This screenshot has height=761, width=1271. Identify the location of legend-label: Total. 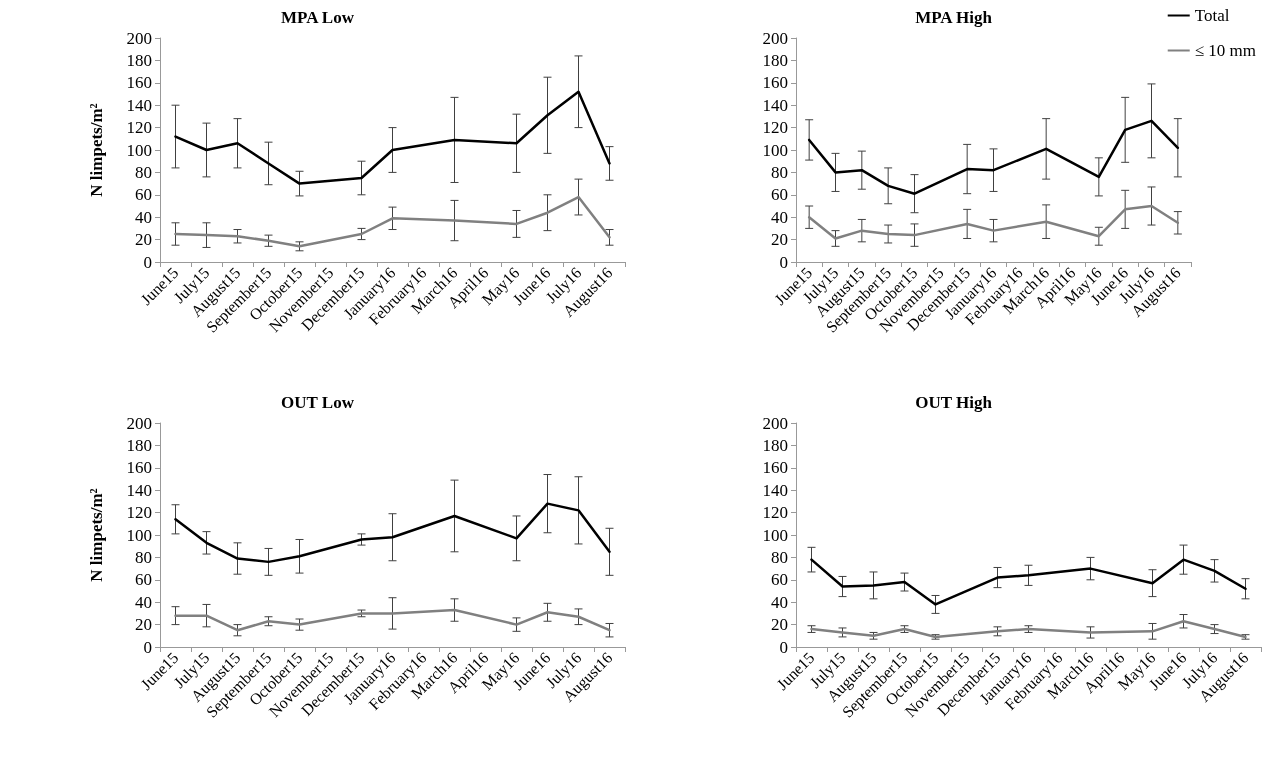
(1212, 15).